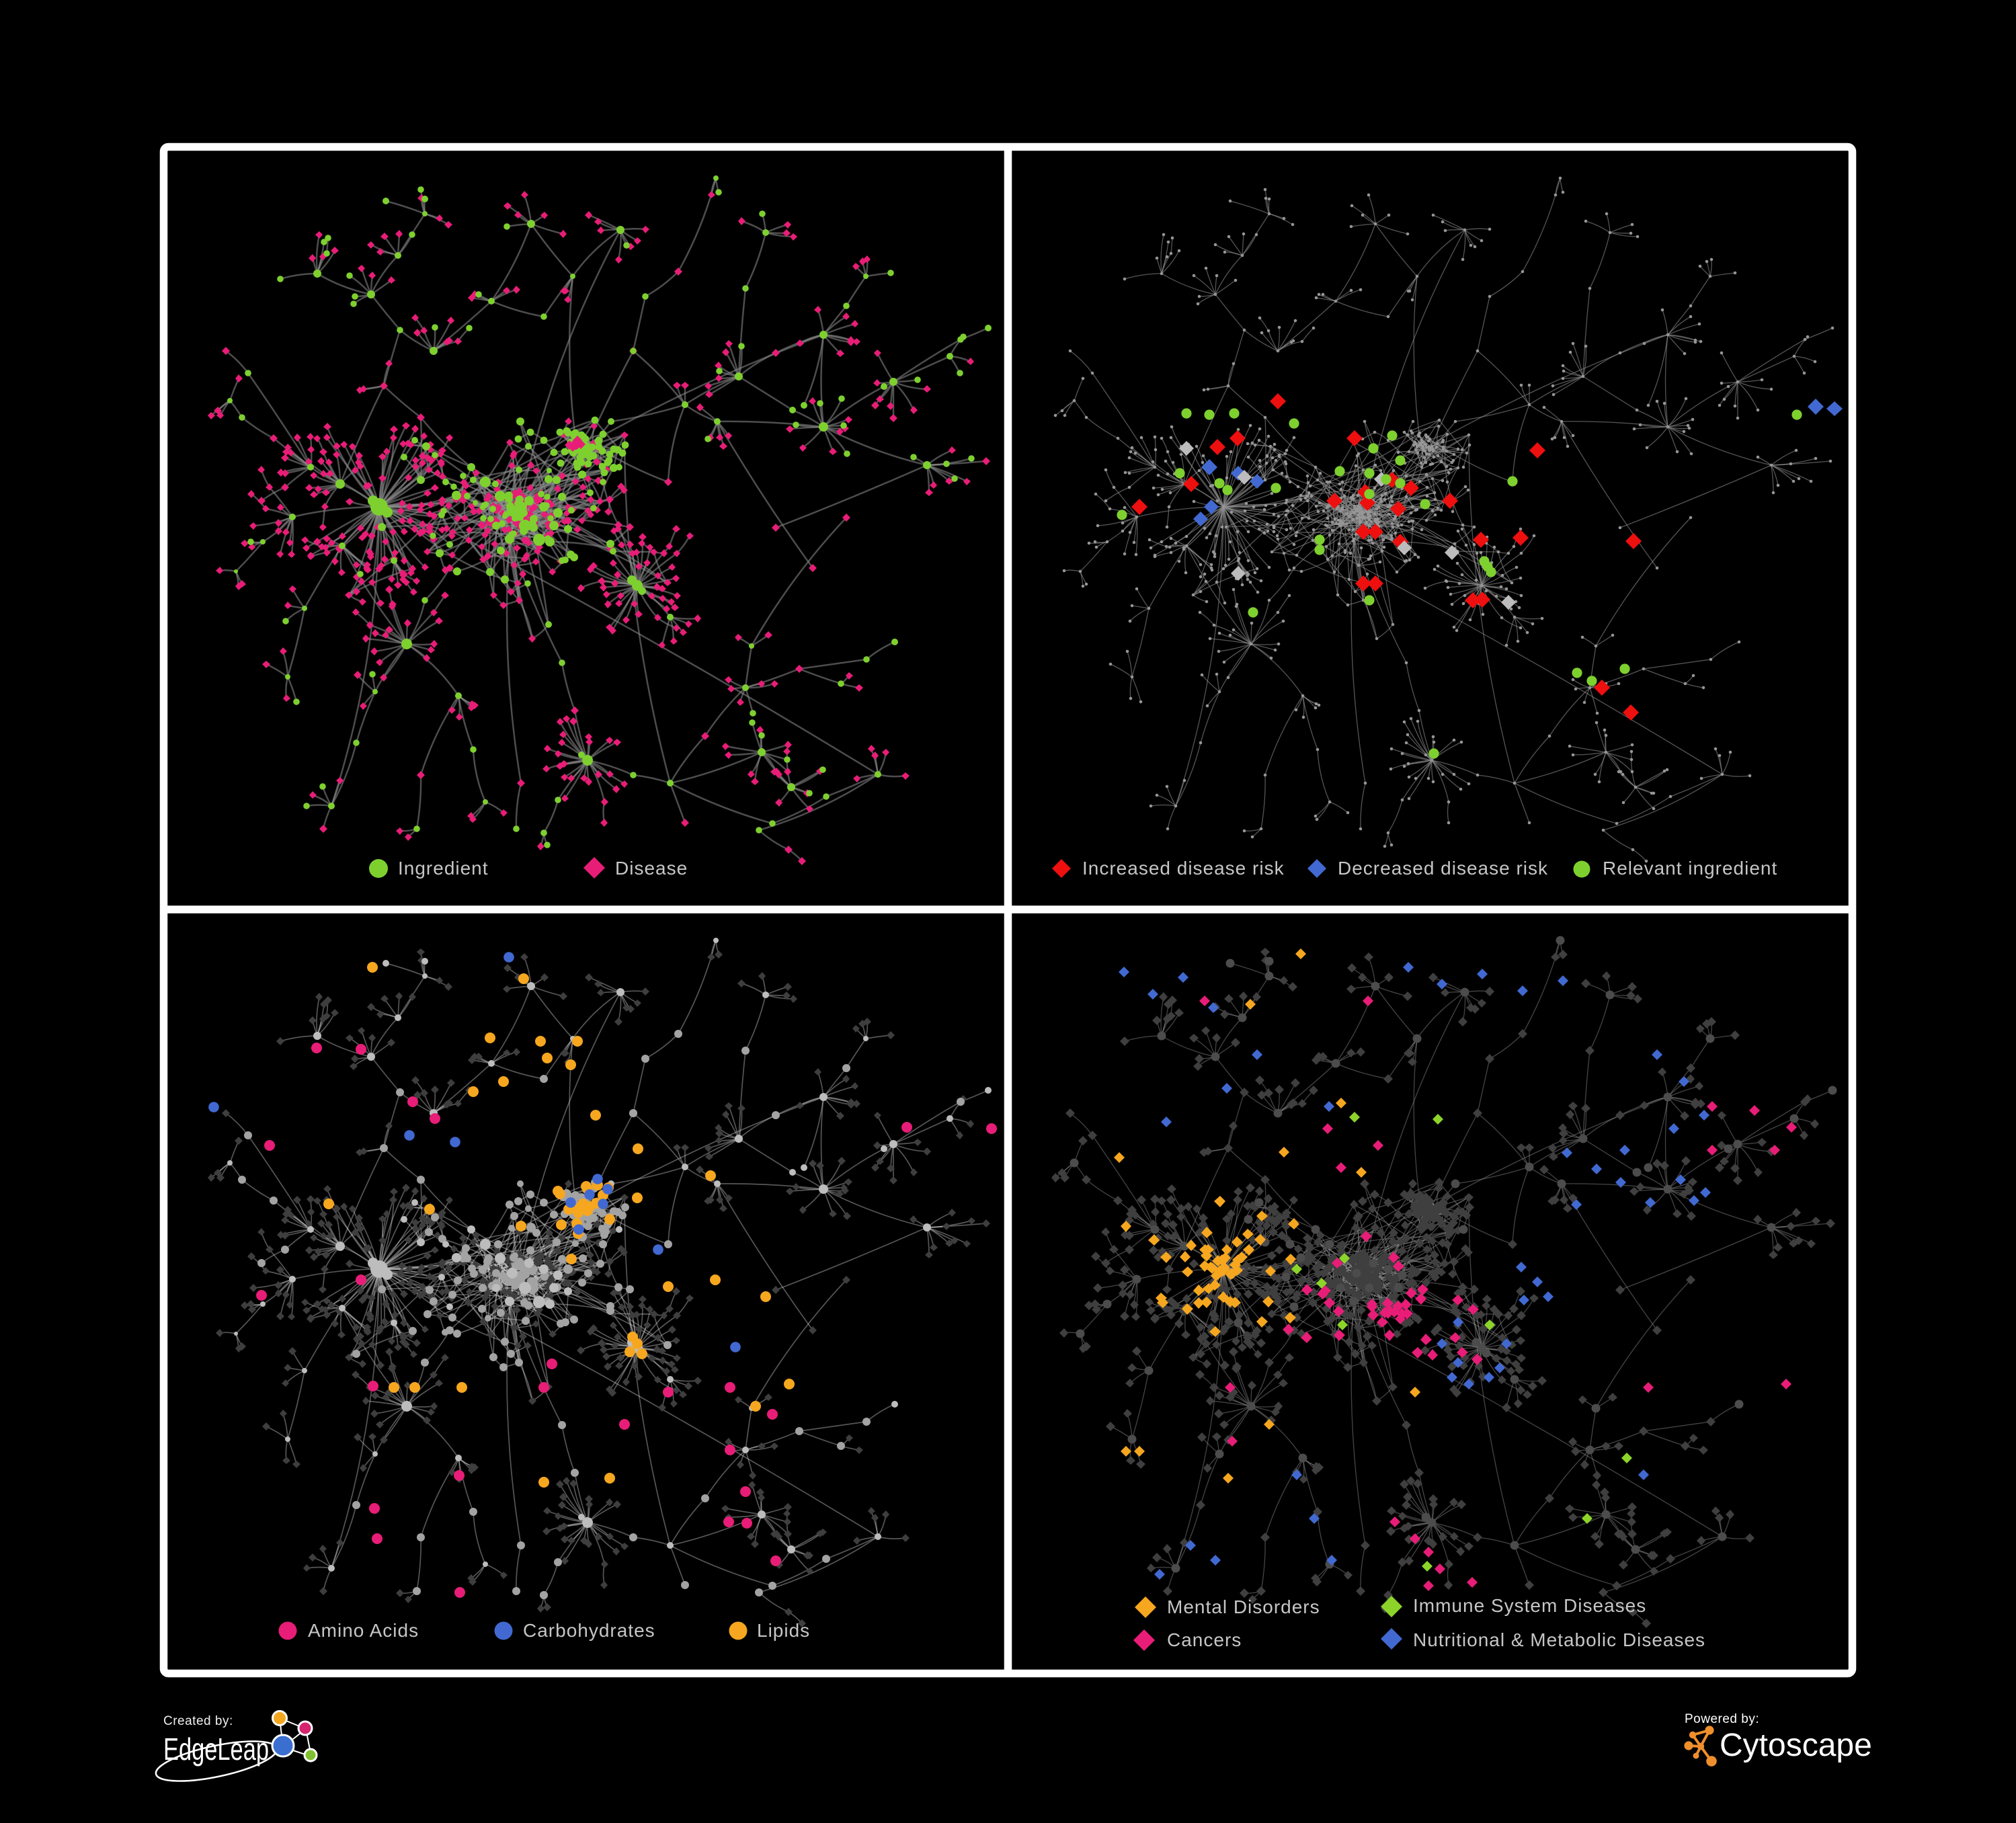 The width and height of the screenshot is (2016, 1823). What do you see at coordinates (1690, 868) in the screenshot?
I see `svg-text: Relevant ingredient` at bounding box center [1690, 868].